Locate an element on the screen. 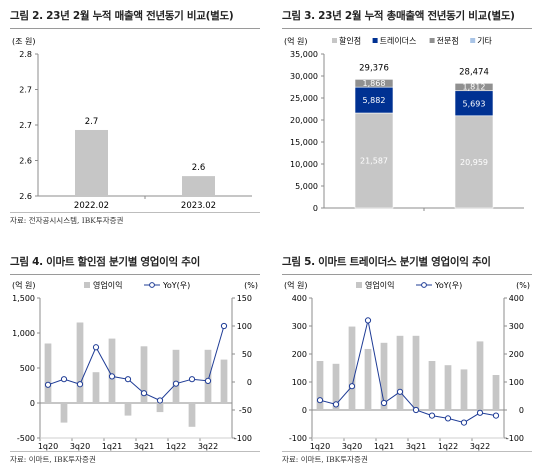 Image resolution: width=540 pixels, height=472 pixels. y-tick-label-left: 100 is located at coordinates (299, 382).